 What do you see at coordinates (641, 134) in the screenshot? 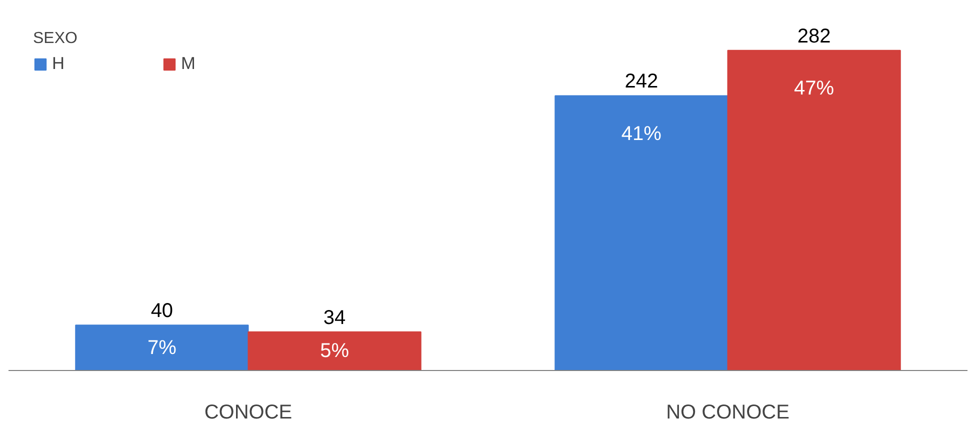
I see `annotation: 41%` at bounding box center [641, 134].